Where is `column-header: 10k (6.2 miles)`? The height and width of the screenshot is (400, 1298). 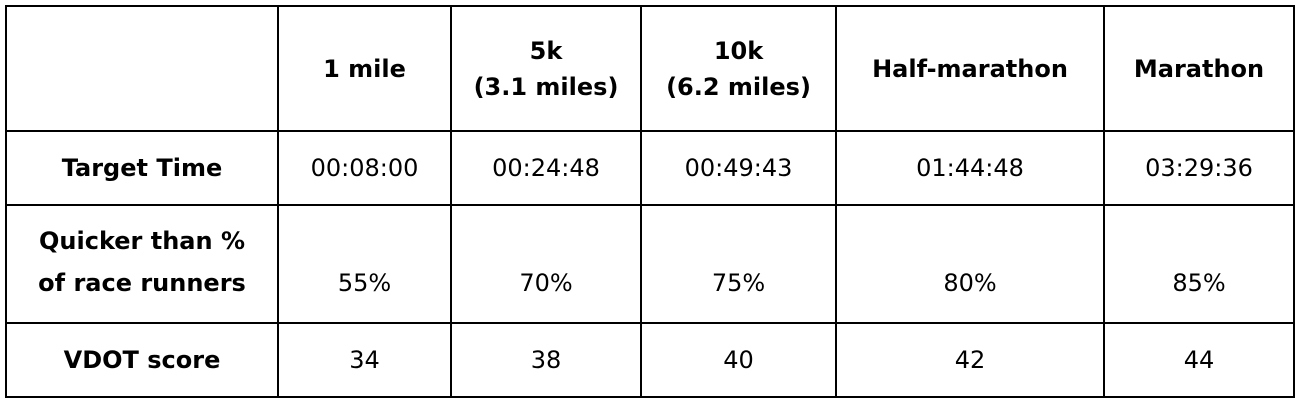
column-header: 10k (6.2 miles) is located at coordinates (738, 68).